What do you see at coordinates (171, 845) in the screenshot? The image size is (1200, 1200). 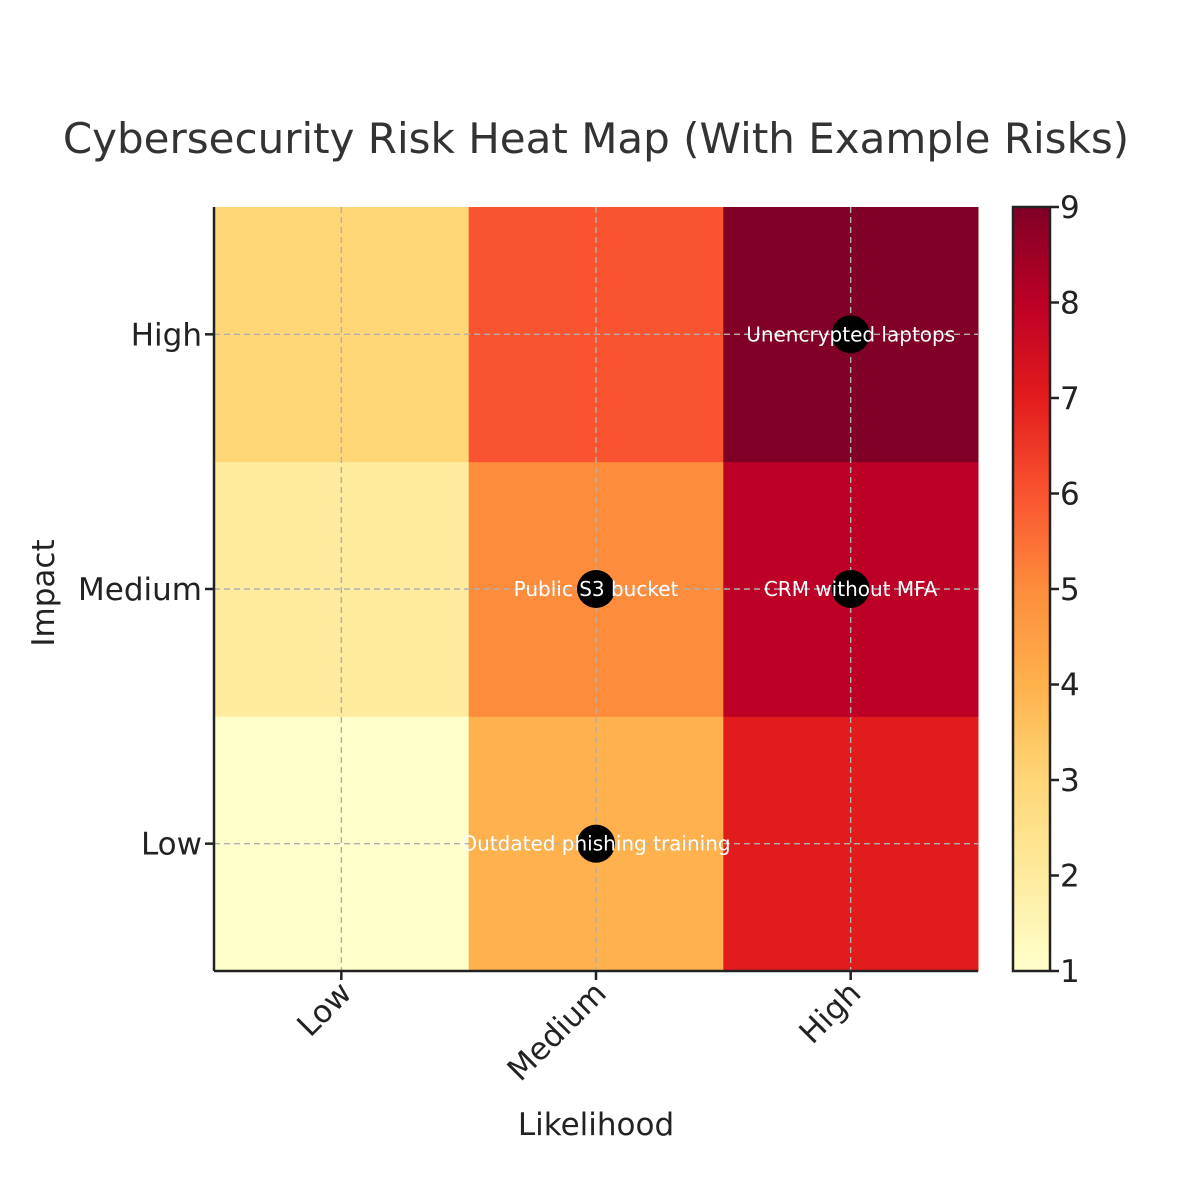 I see `y-tick-label: Low` at bounding box center [171, 845].